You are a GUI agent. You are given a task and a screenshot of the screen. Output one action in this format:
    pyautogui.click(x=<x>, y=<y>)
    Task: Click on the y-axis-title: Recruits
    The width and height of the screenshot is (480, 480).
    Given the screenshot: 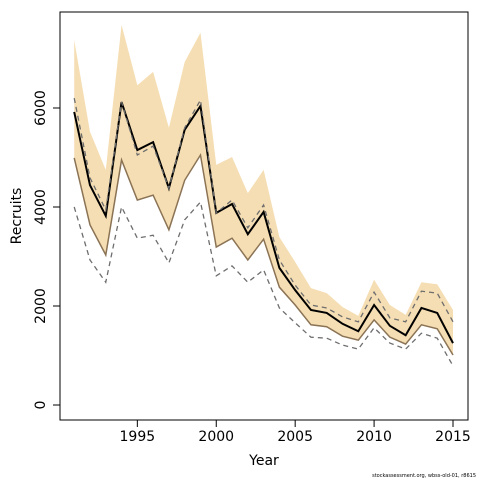 What is the action you would take?
    pyautogui.click(x=17, y=216)
    